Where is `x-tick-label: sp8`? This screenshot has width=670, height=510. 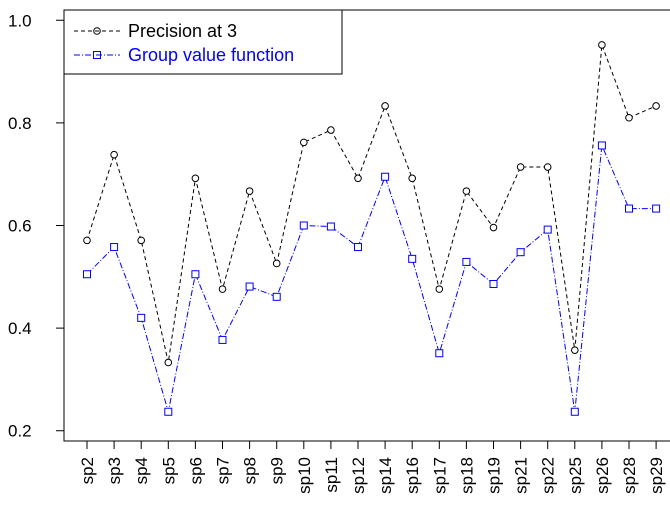 x-tick-label: sp8 is located at coordinates (250, 470).